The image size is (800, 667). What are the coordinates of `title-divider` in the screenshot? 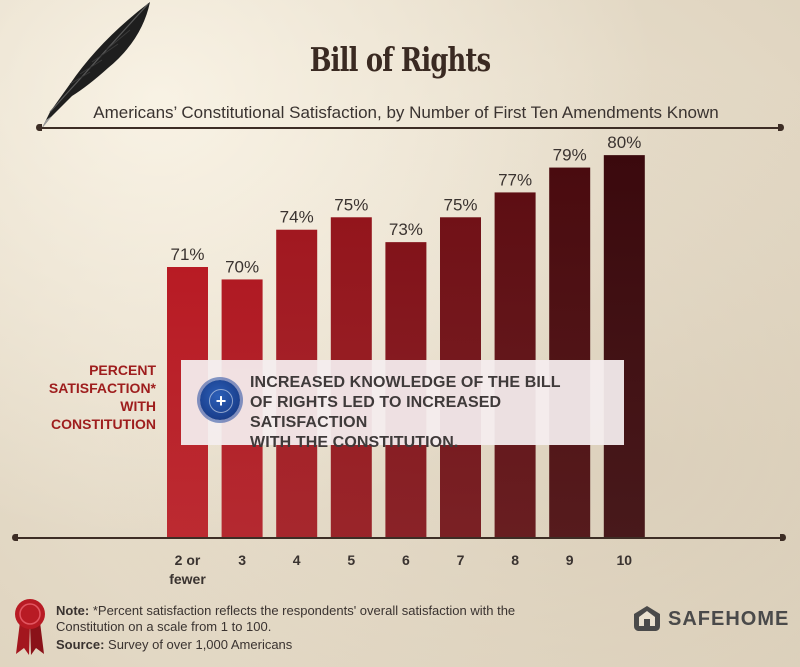 It's located at (410, 127).